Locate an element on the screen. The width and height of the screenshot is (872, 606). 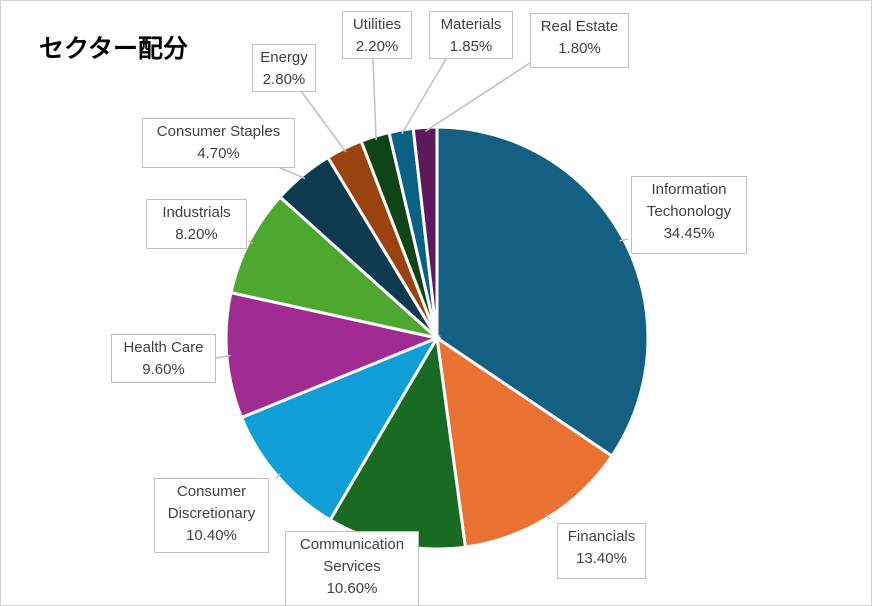
data-label: Consumer Discretionary 10.40% is located at coordinates (211, 515).